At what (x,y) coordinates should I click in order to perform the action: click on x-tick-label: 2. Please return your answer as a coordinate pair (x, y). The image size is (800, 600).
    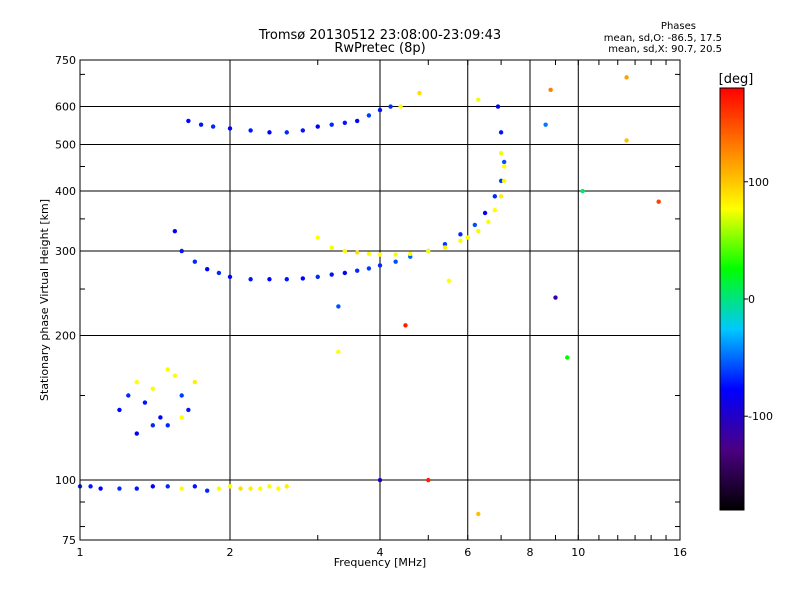
    Looking at the image, I should click on (230, 552).